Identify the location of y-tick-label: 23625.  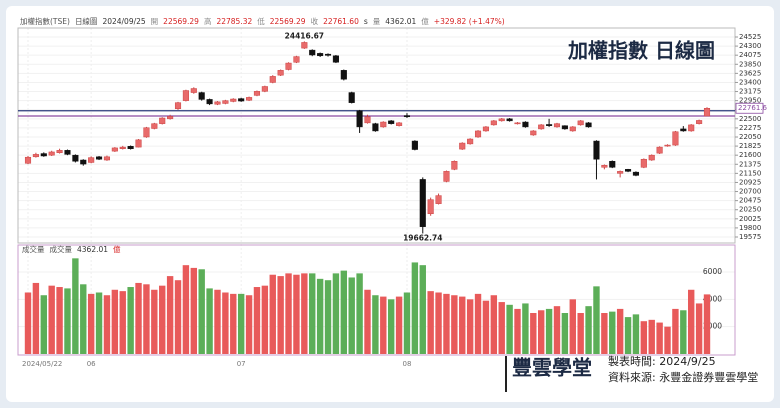
(750, 73).